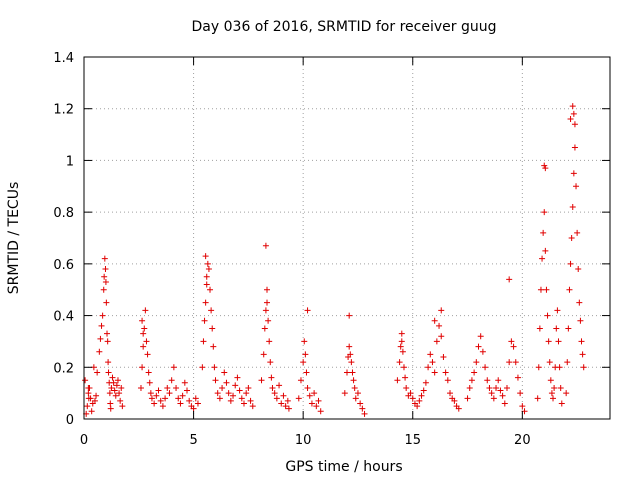  I want to click on y-axis-label: SRMTID / TECUs, so click(14, 238).